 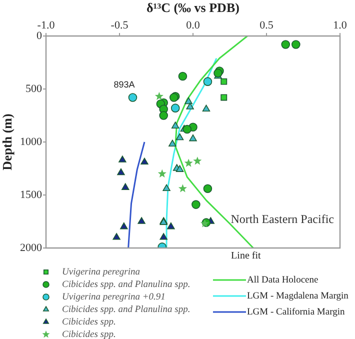 I want to click on legend-label: All Data Holocene, so click(x=282, y=281).